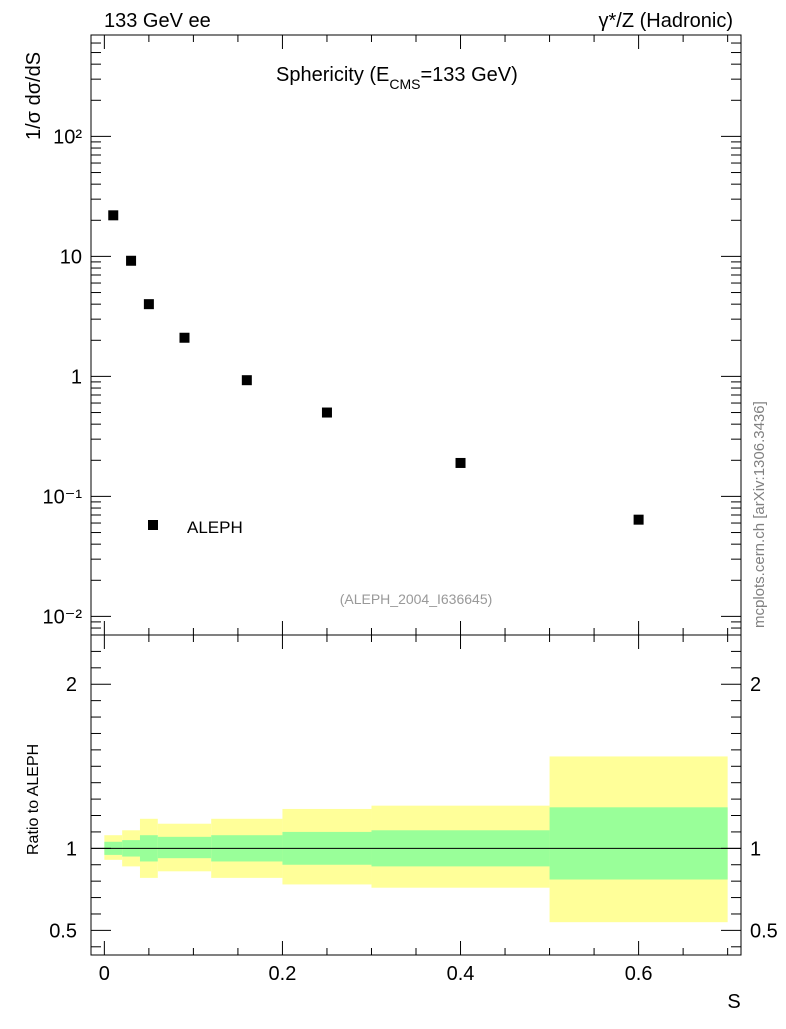 This screenshot has height=1029, width=786. What do you see at coordinates (215, 527) in the screenshot?
I see `legend-label: ALEPH` at bounding box center [215, 527].